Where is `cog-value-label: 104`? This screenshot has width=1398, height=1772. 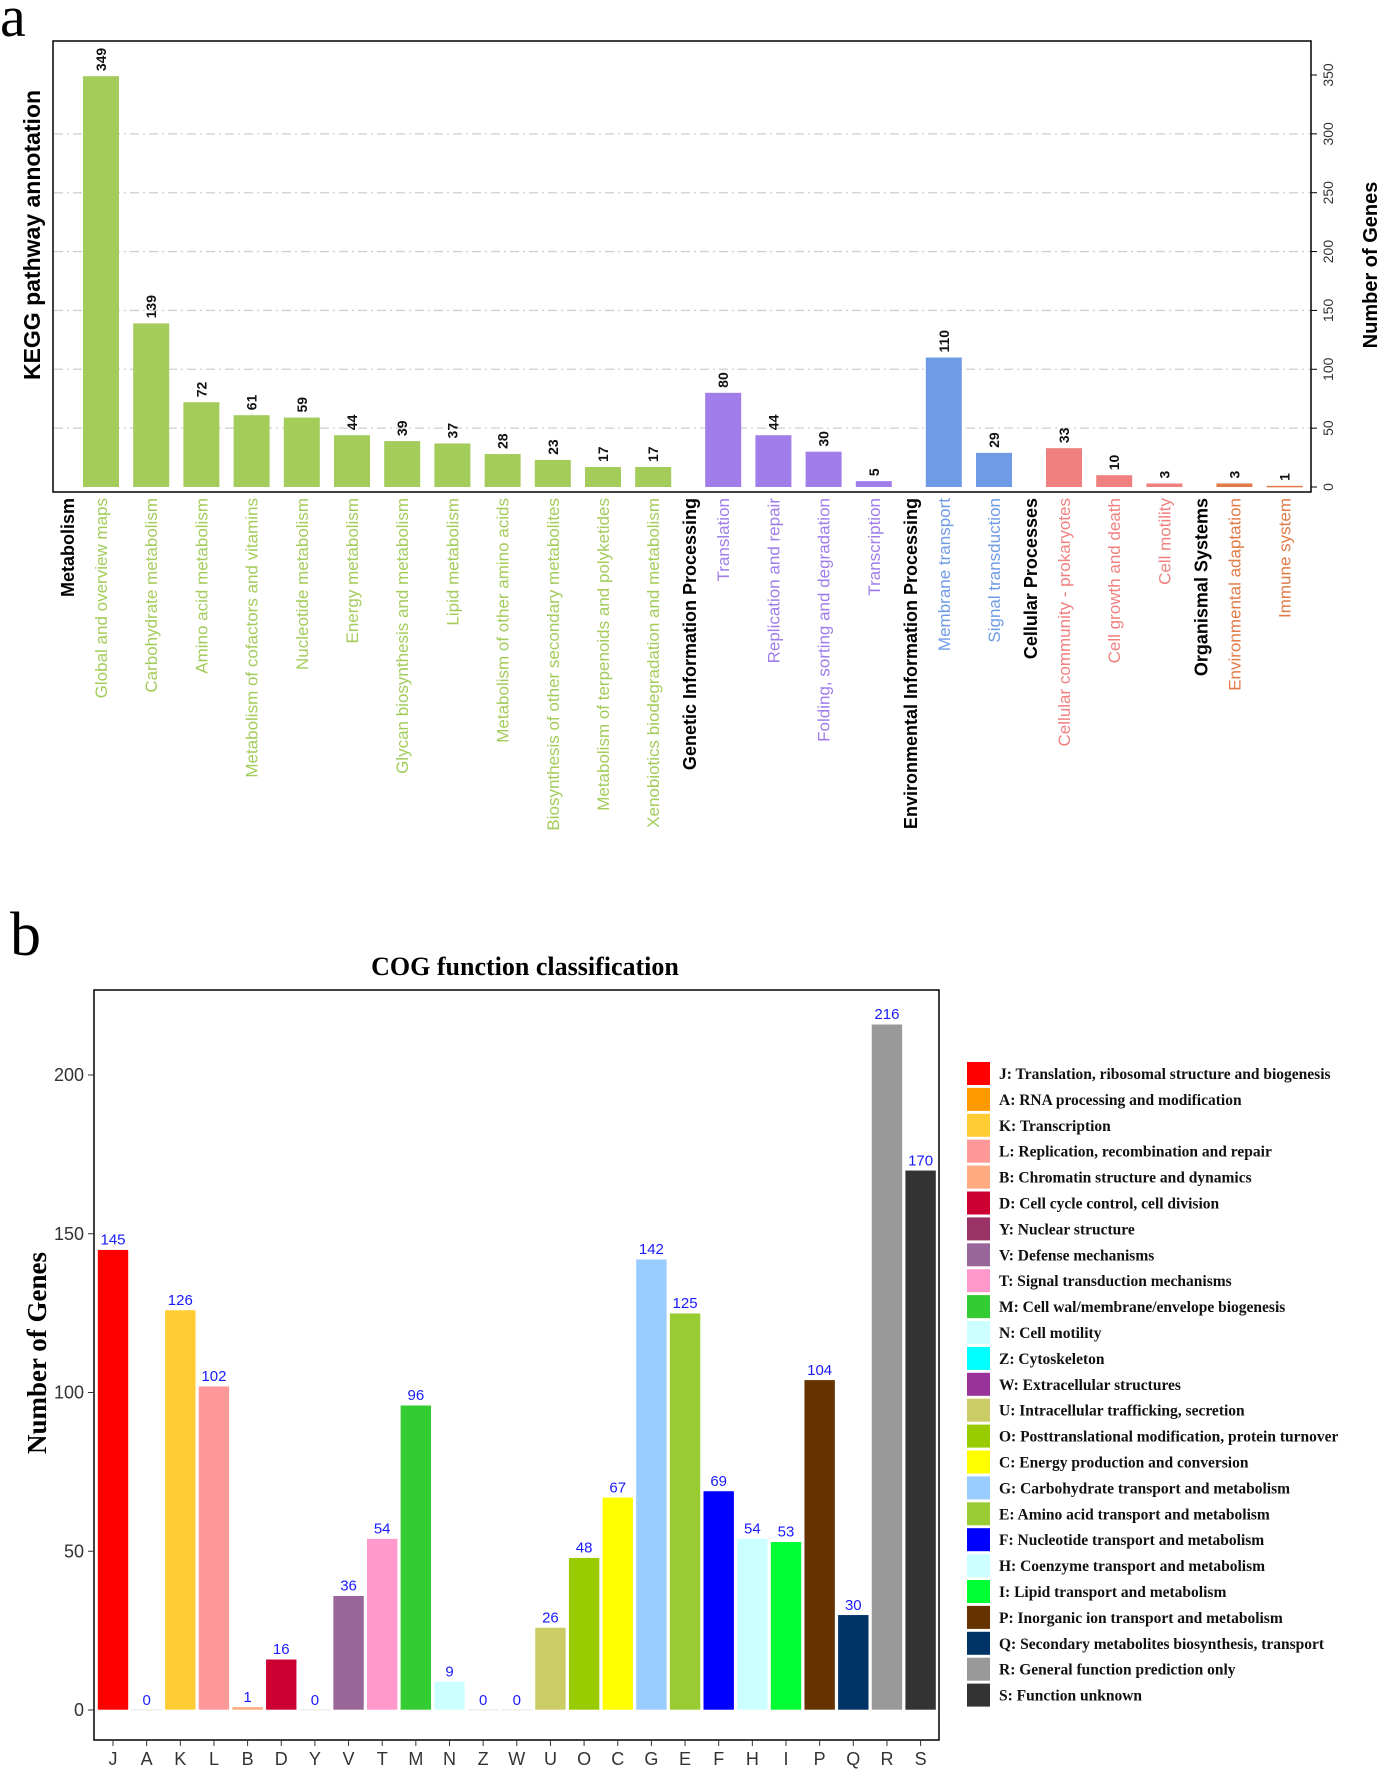
cog-value-label: 104 is located at coordinates (819, 1370).